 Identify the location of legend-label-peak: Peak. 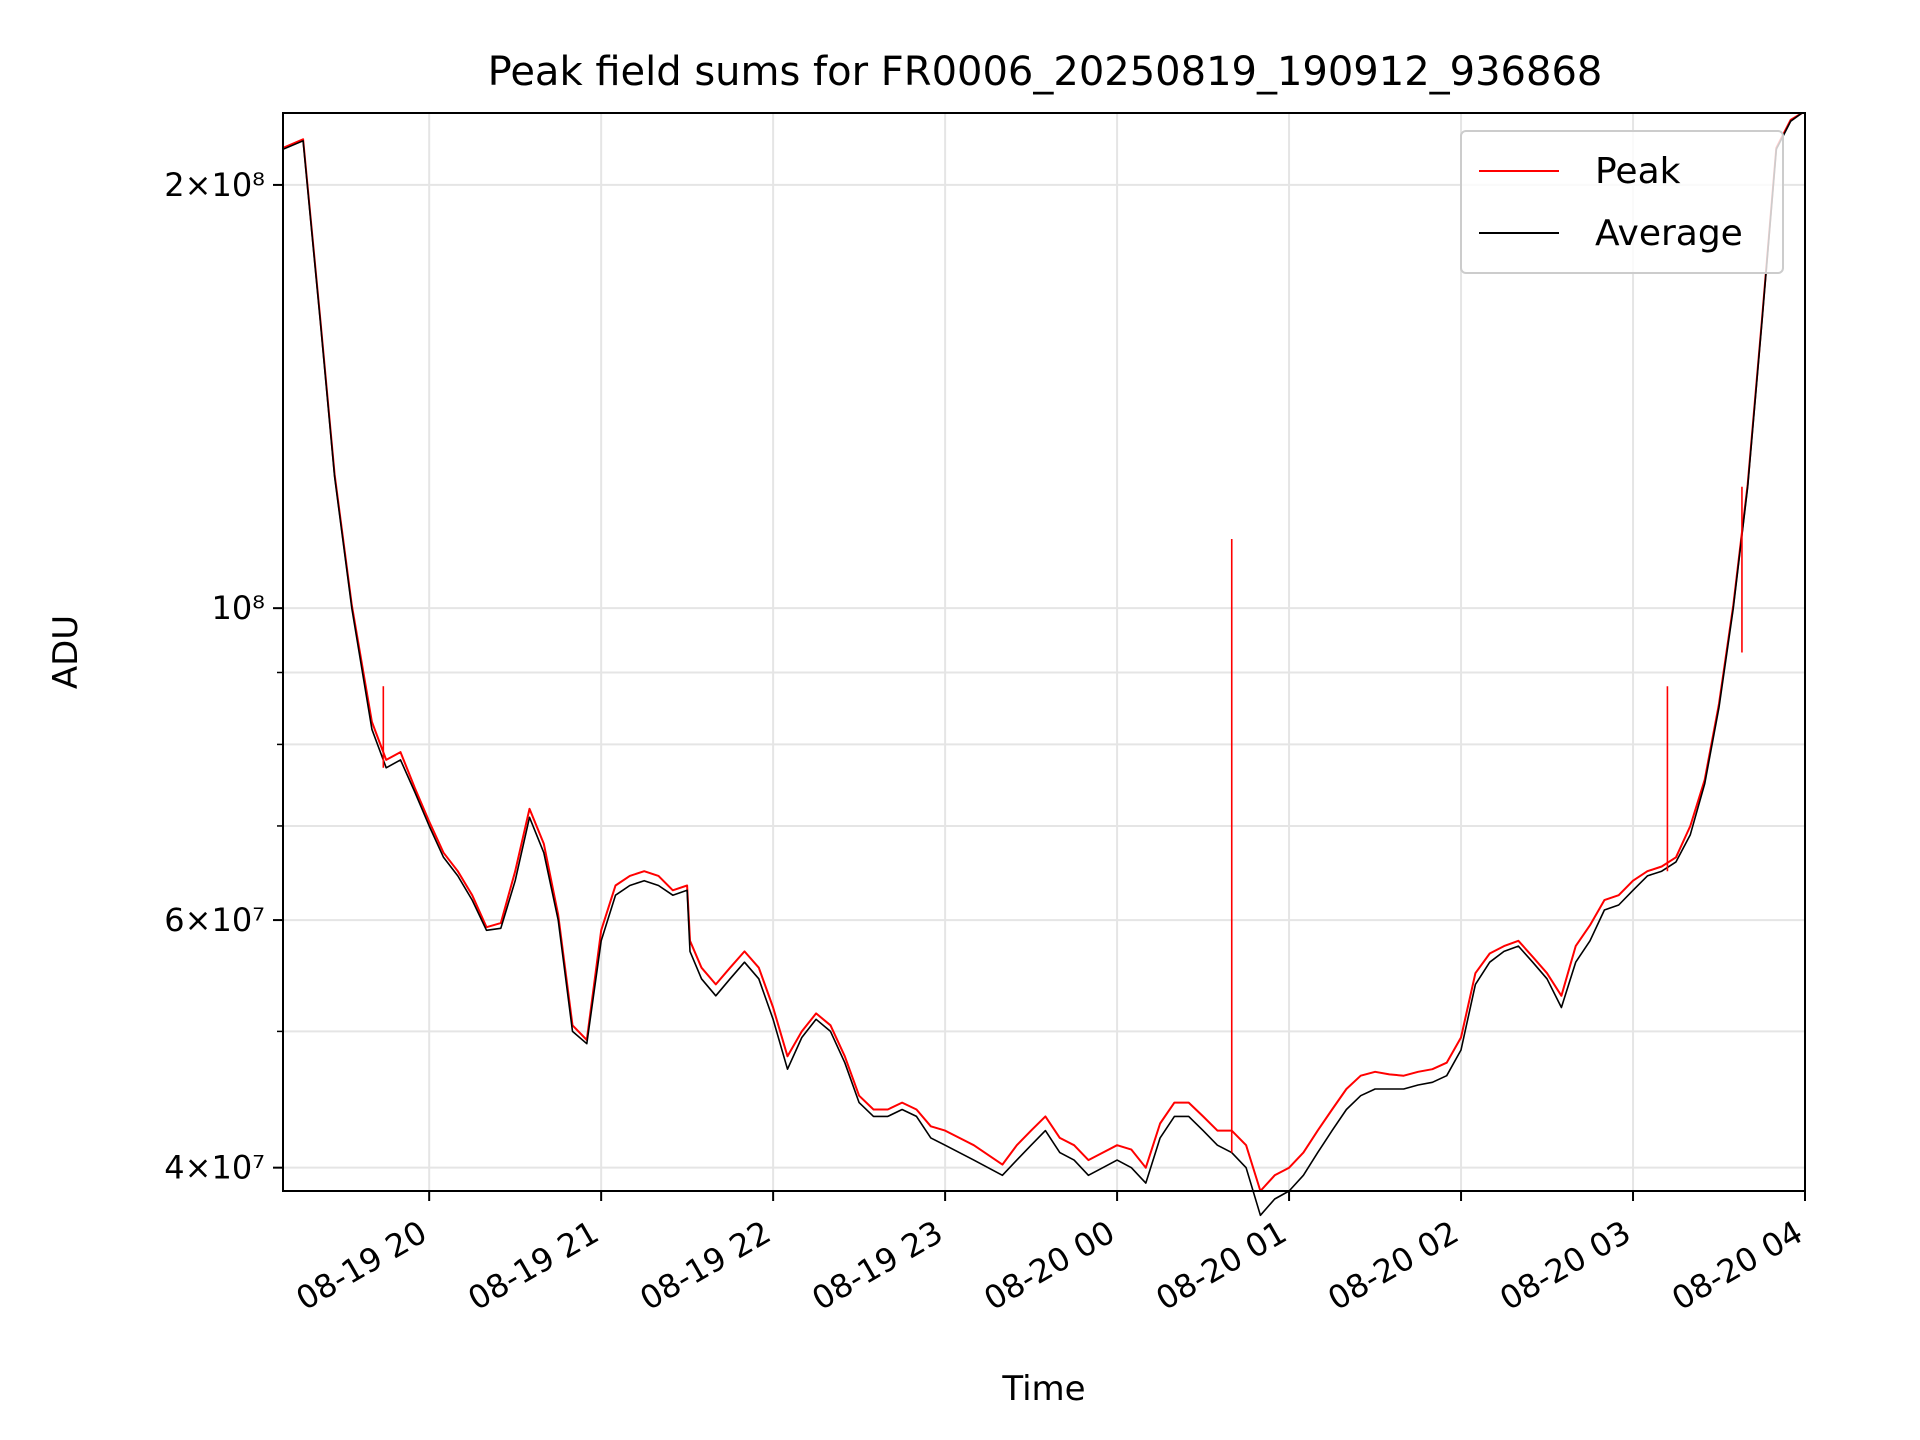
(1638, 171).